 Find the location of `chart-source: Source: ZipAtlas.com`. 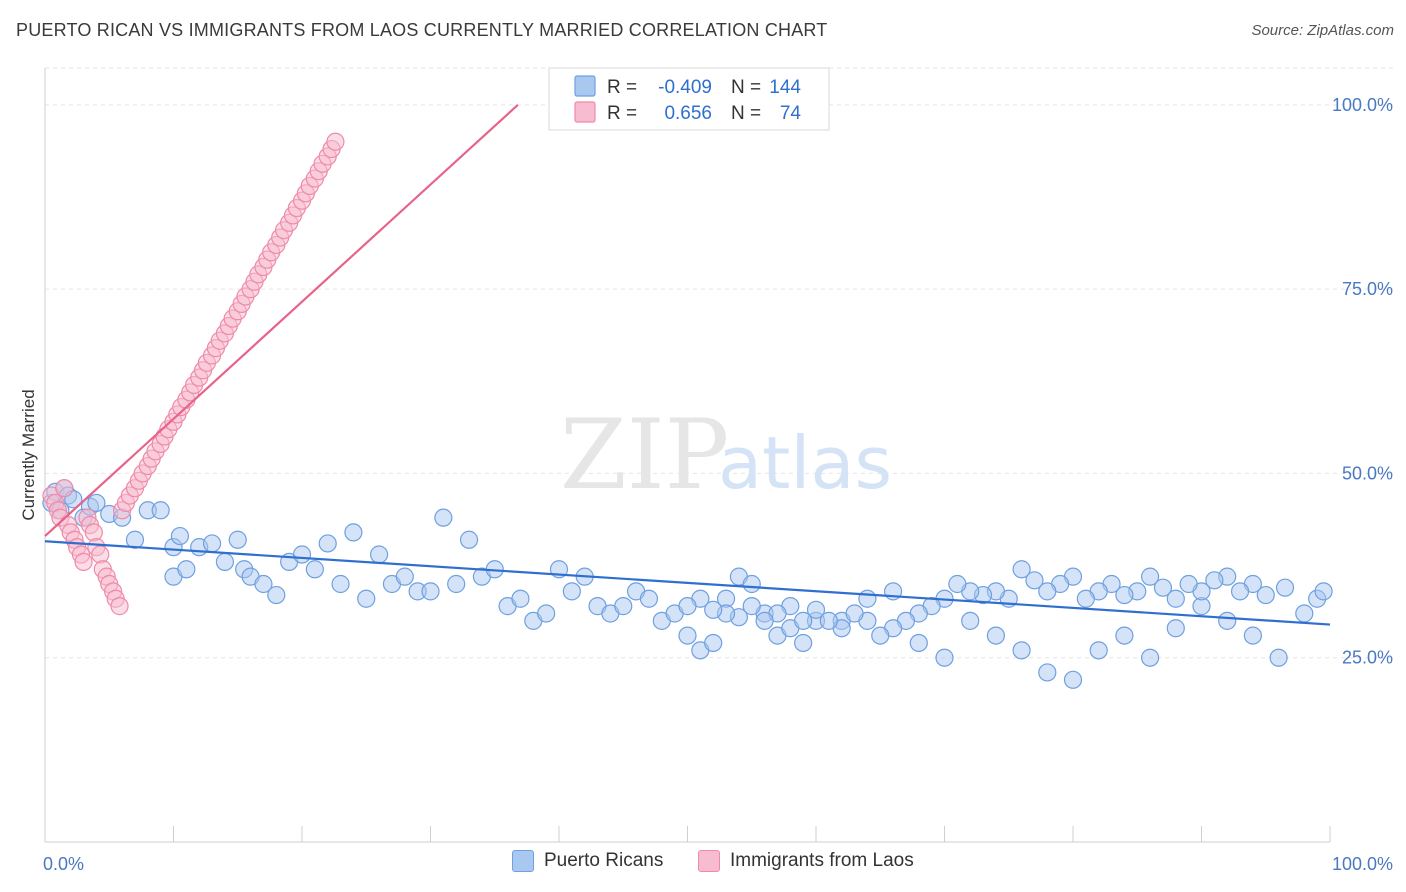

chart-source: Source: ZipAtlas.com is located at coordinates (1322, 30).